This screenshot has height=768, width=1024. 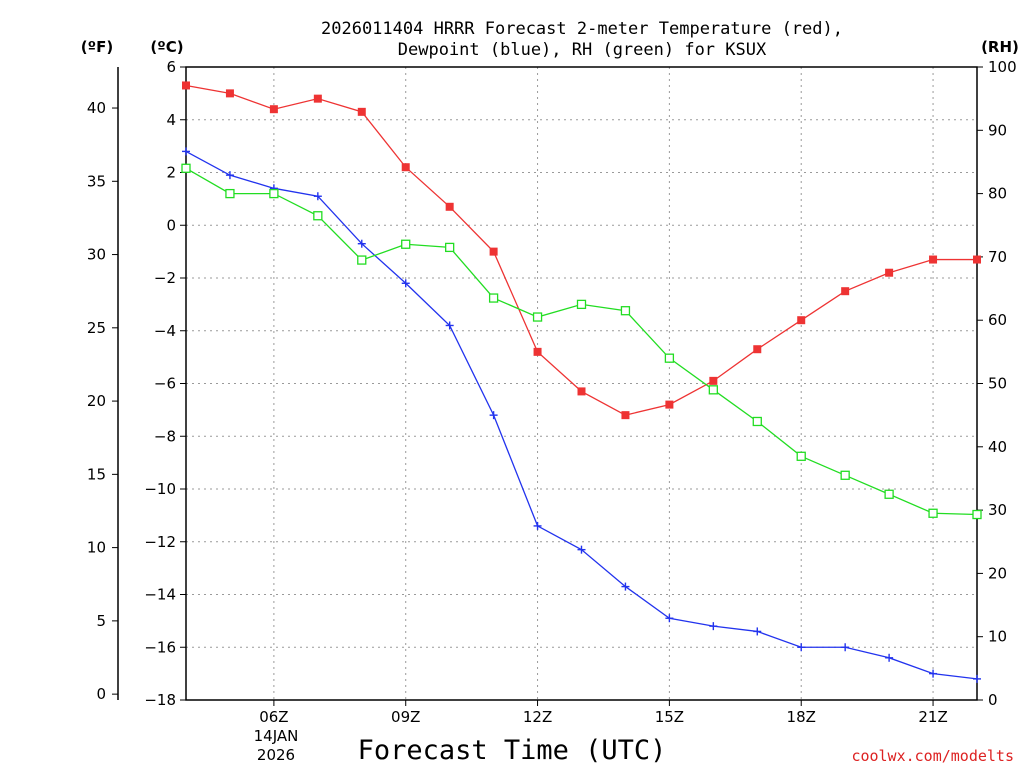 I want to click on celsius-tick-label: 0, so click(x=171, y=225).